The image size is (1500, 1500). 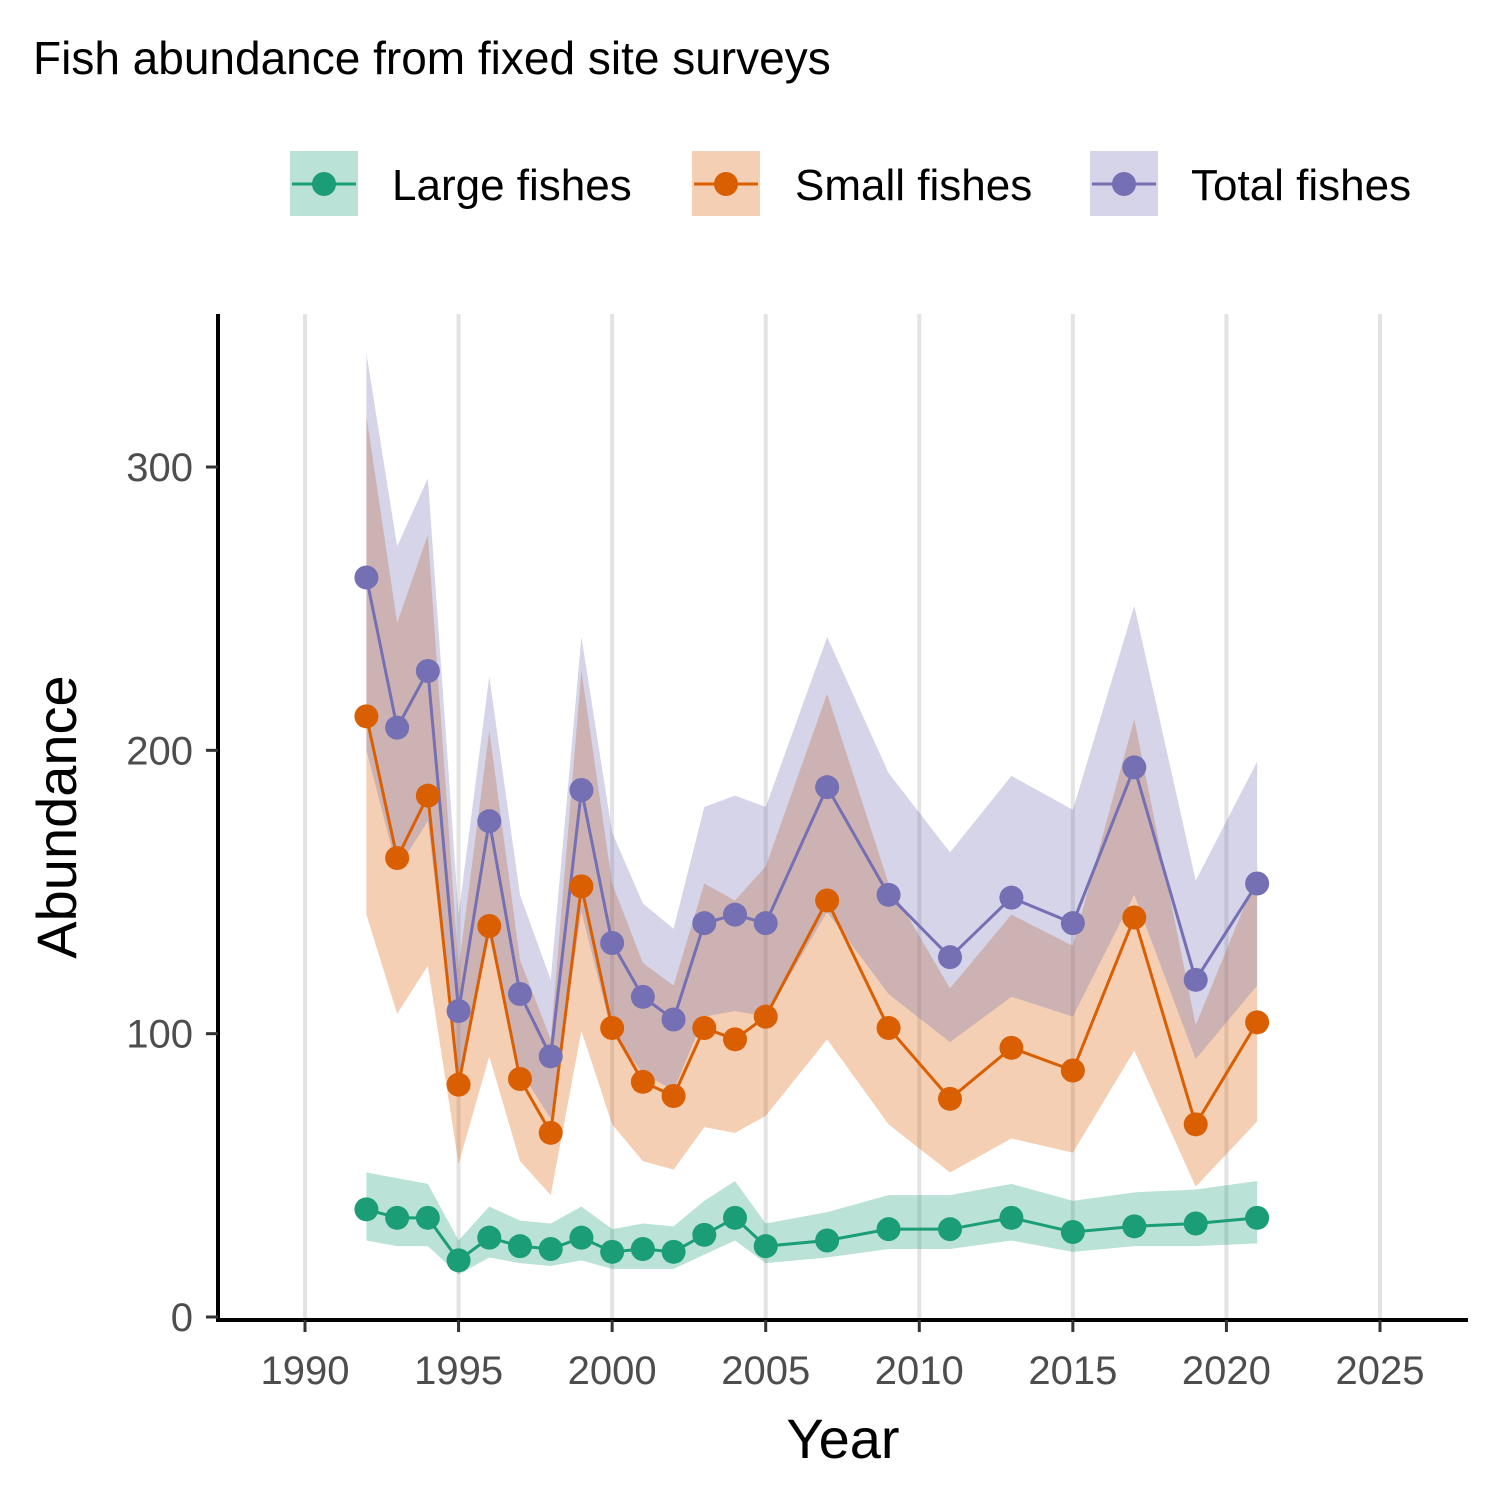 I want to click on y-tick-label: 300, so click(x=159, y=468).